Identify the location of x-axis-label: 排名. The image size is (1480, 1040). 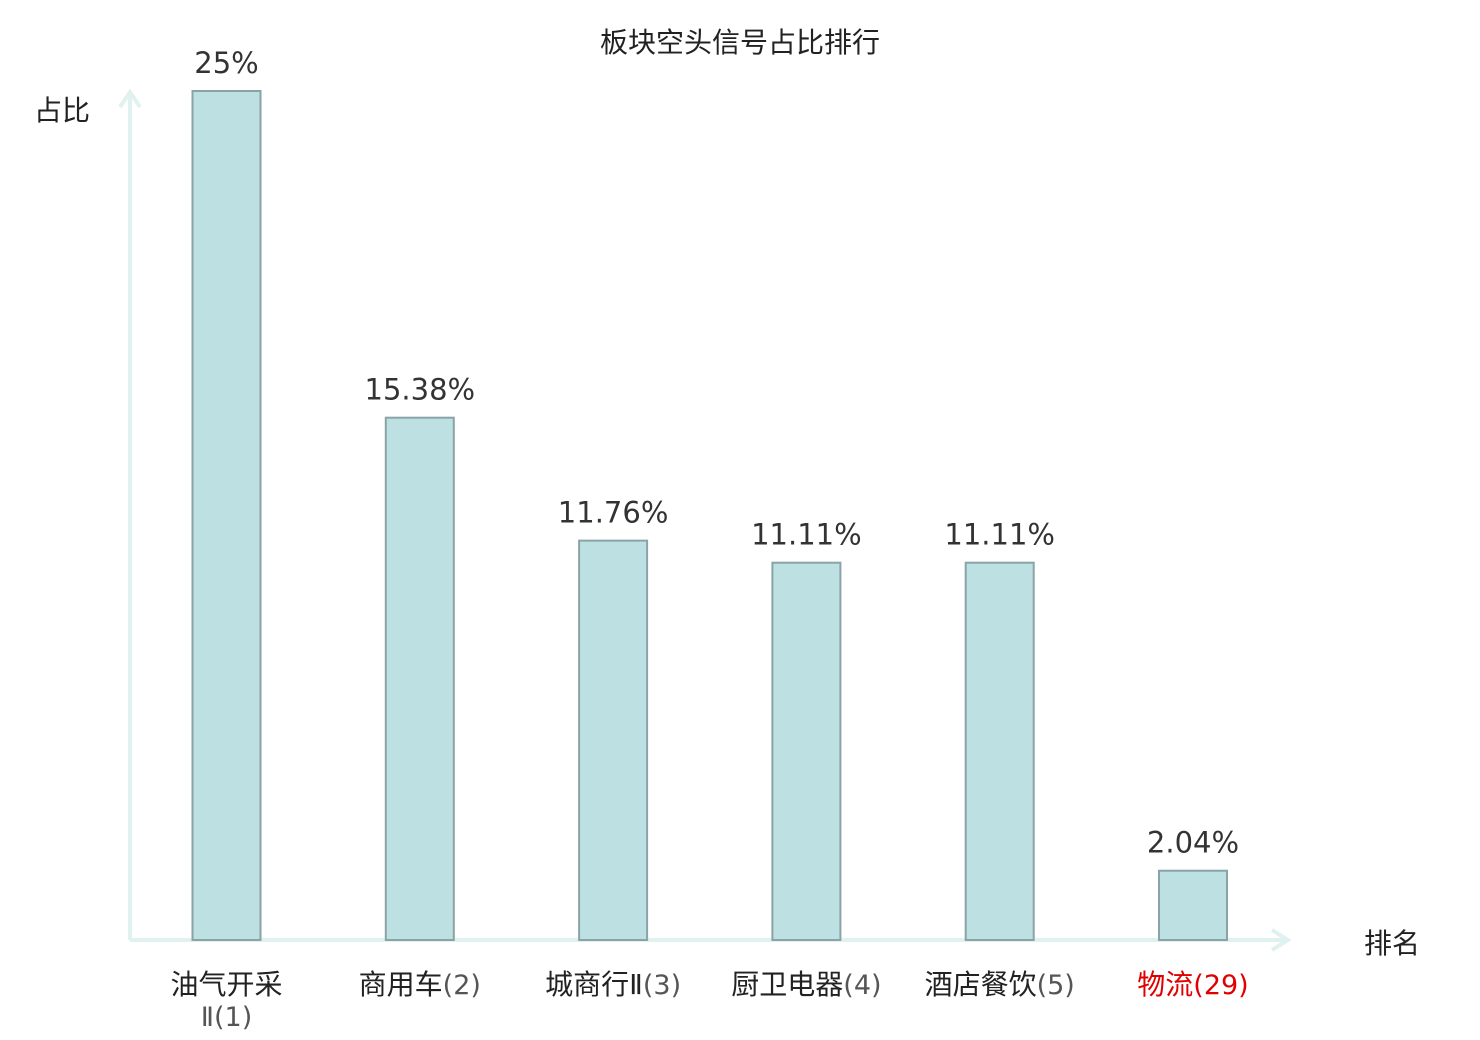
(1392, 943).